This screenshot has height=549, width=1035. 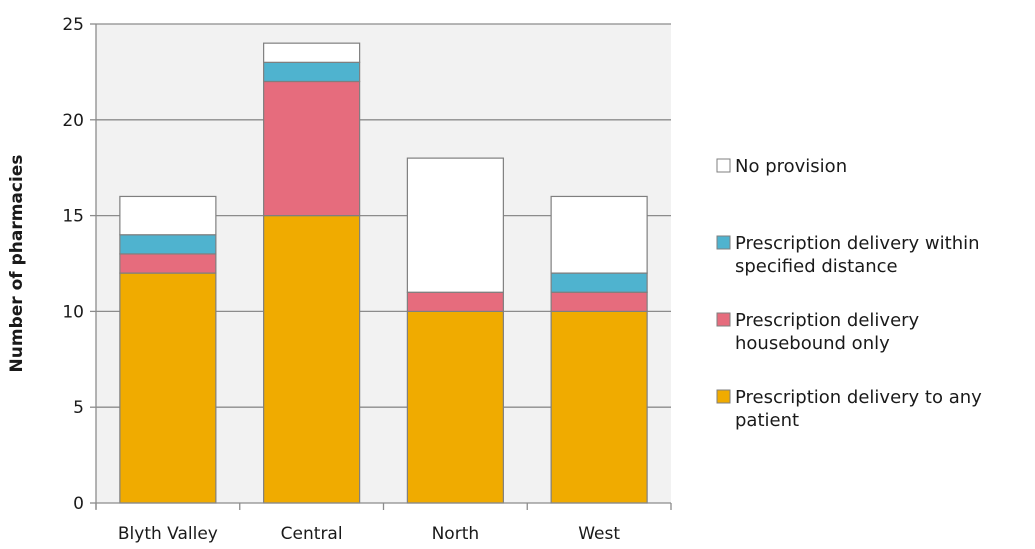 I want to click on x-tick-label: Central, so click(x=312, y=534).